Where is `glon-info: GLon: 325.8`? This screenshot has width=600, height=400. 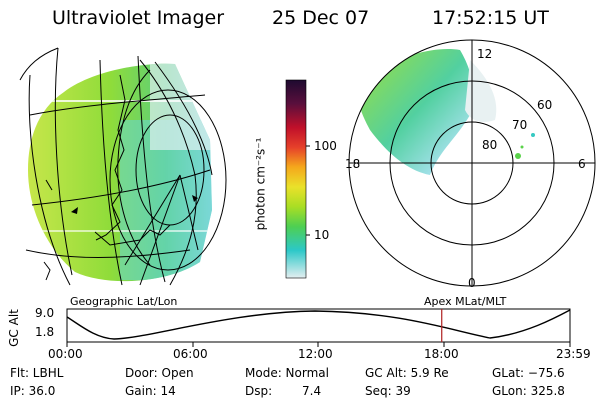 glon-info: GLon: 325.8 is located at coordinates (528, 391).